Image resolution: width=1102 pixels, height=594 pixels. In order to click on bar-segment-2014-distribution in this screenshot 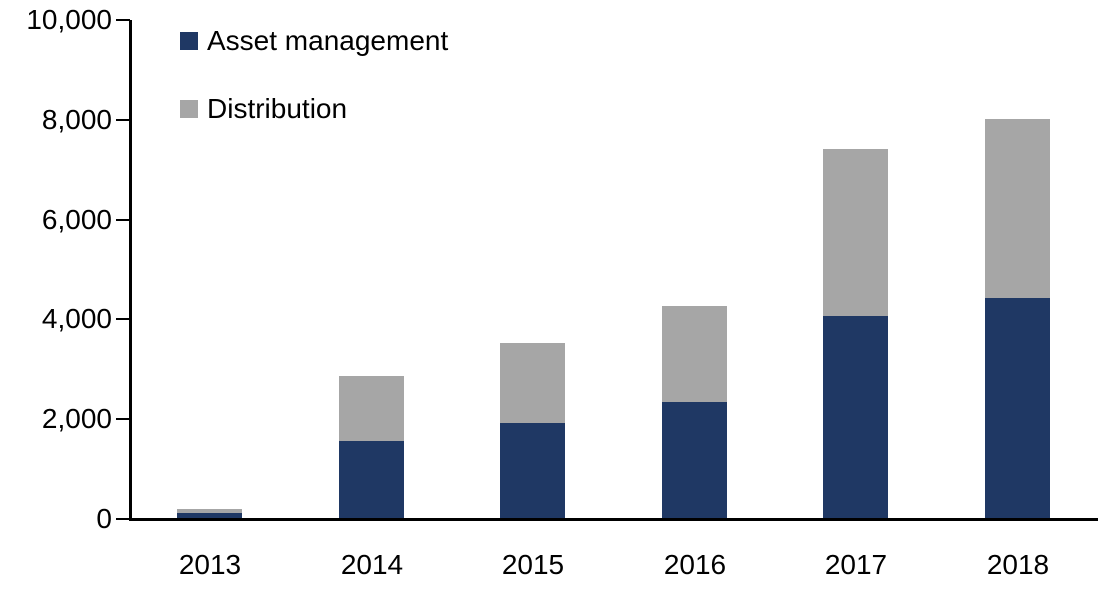, I will do `click(371, 408)`.